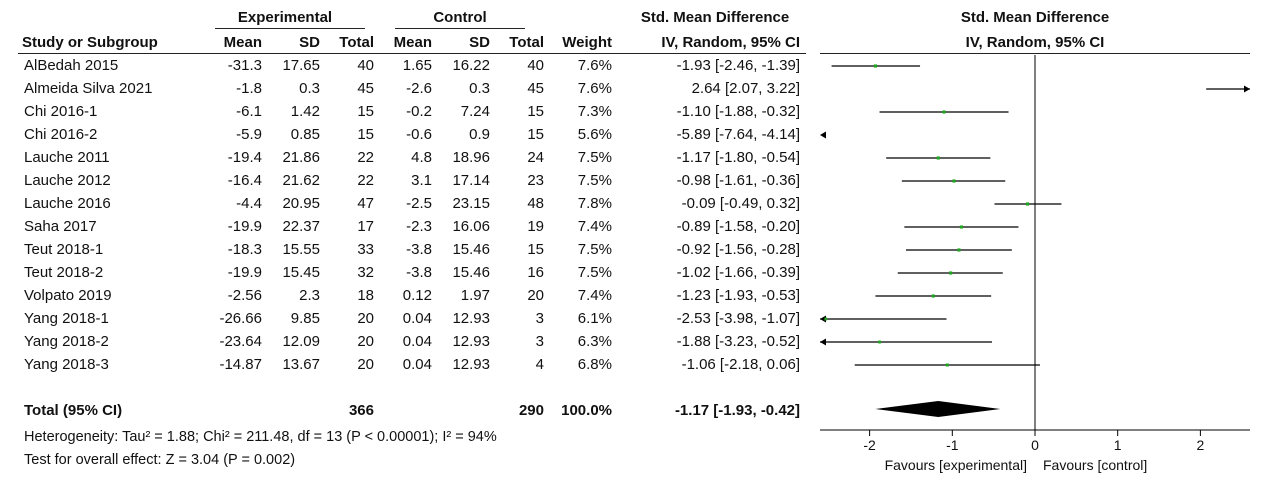  What do you see at coordinates (738, 249) in the screenshot?
I see `cell-ci: -0.92 [-1.56, -0.28]` at bounding box center [738, 249].